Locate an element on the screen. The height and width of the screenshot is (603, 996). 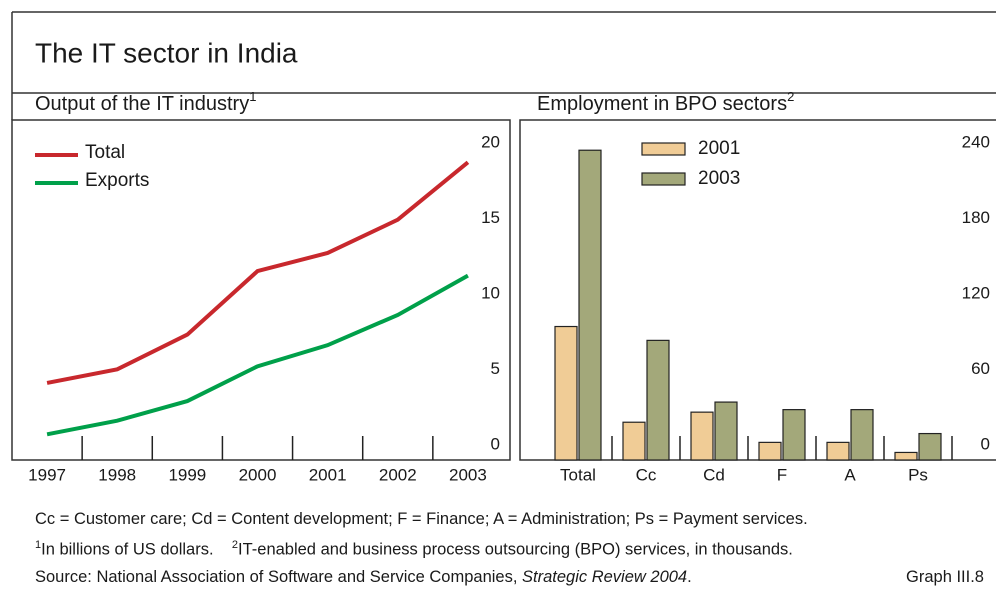
y-tick-label: 20 is located at coordinates (490, 141).